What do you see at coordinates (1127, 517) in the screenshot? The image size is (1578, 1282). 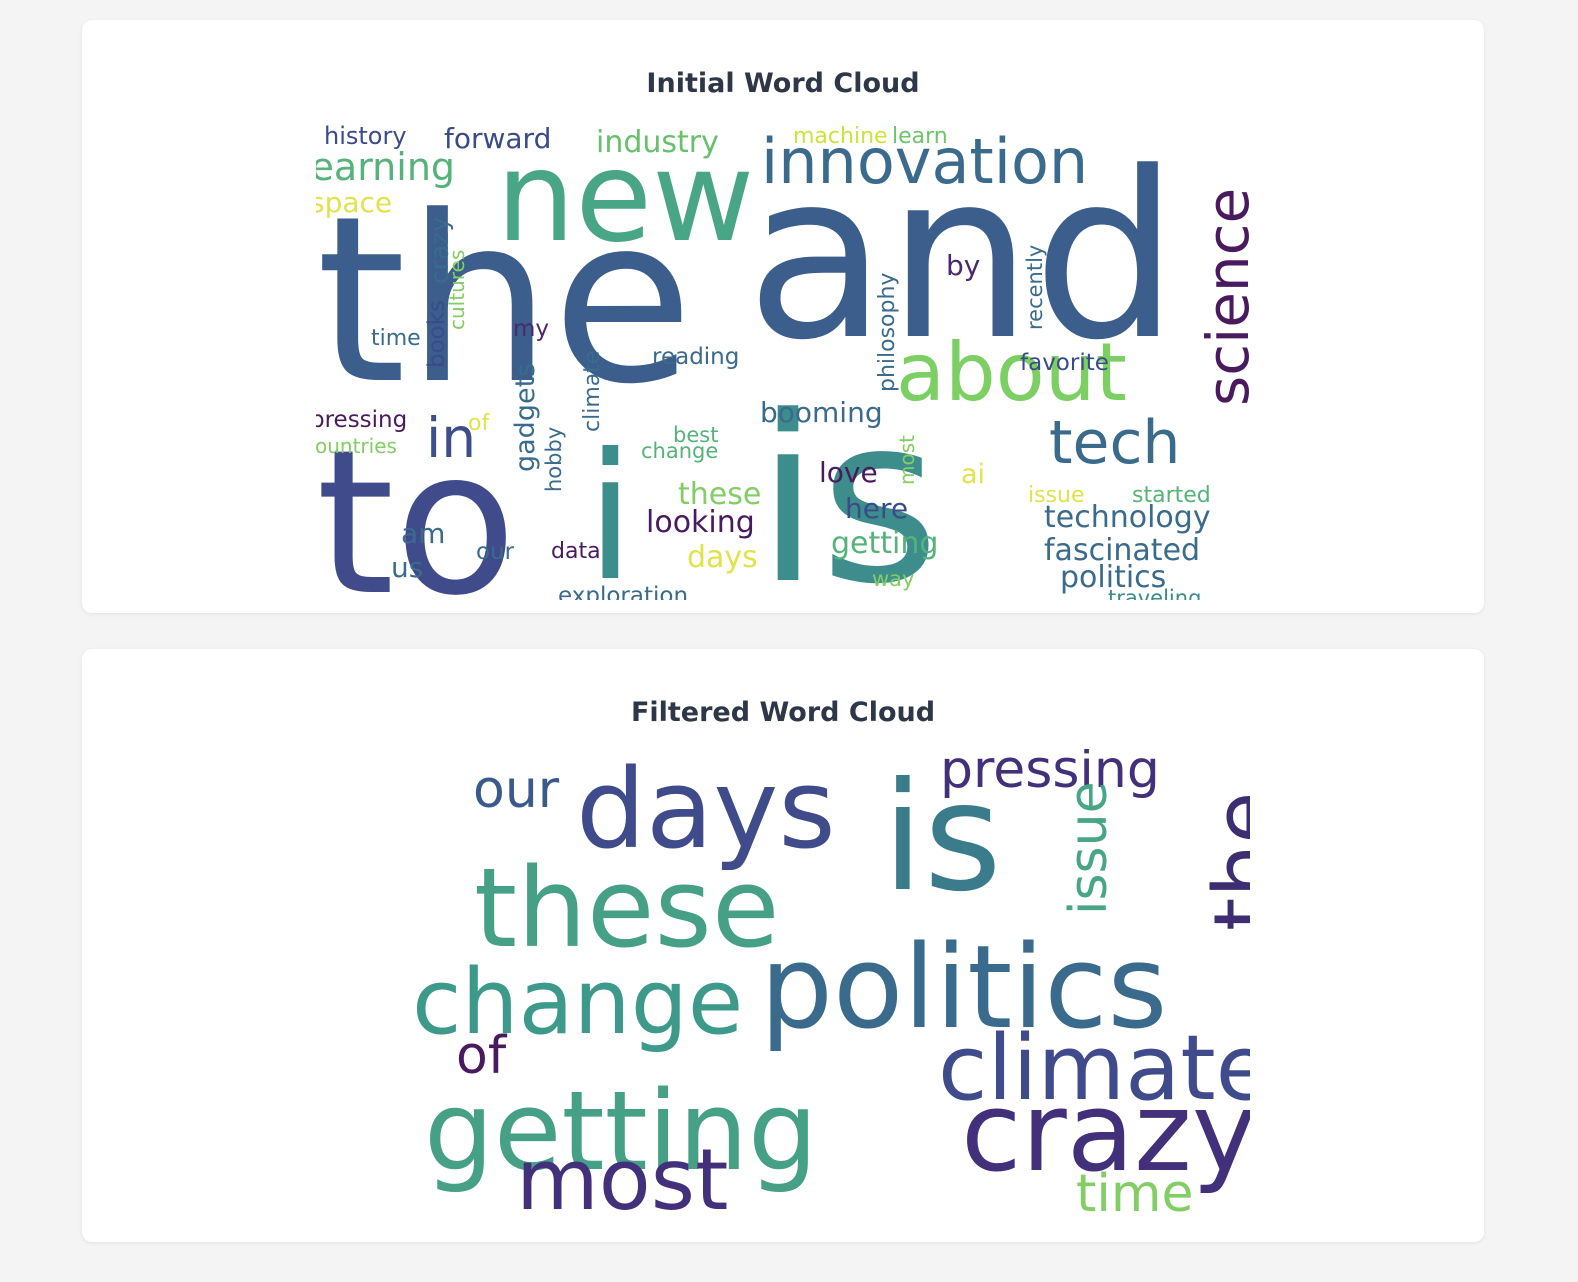 I see `initial-word-technology: technology` at bounding box center [1127, 517].